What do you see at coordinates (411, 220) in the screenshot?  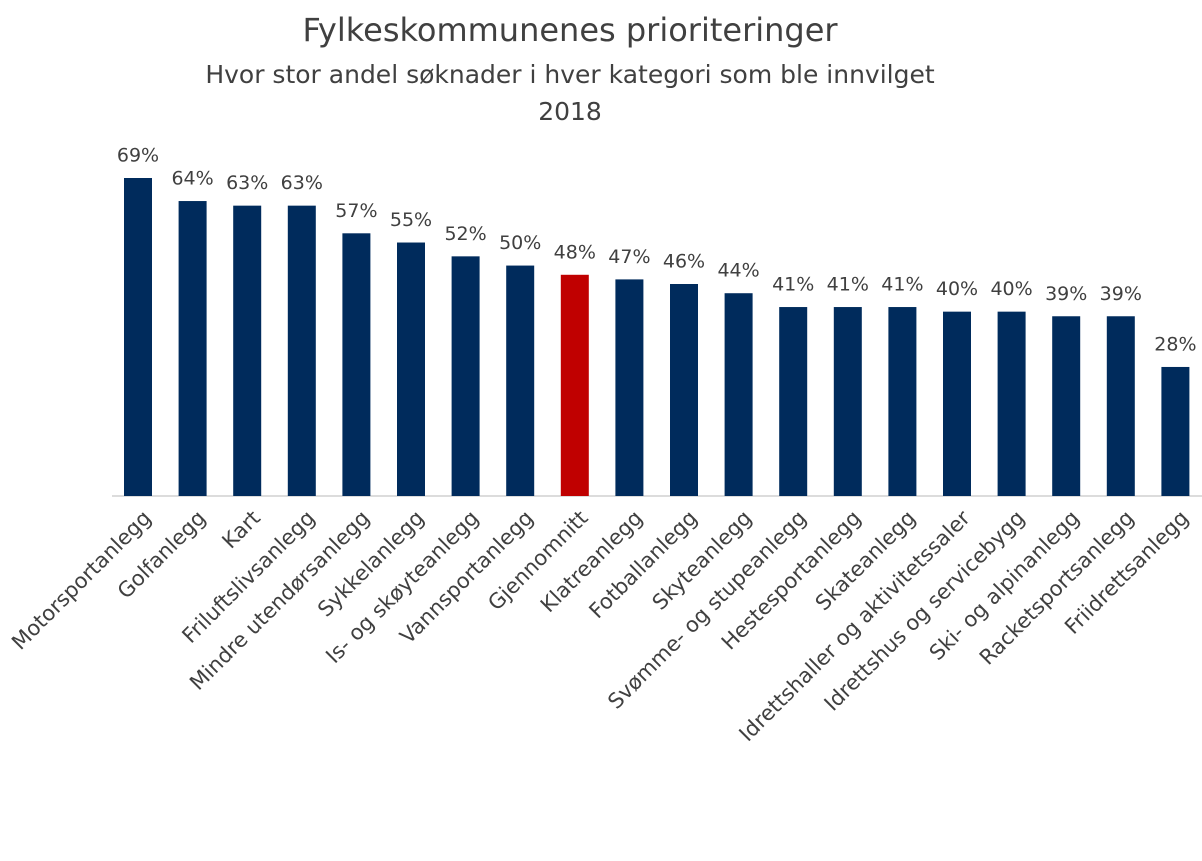 I see `value-label: 55%` at bounding box center [411, 220].